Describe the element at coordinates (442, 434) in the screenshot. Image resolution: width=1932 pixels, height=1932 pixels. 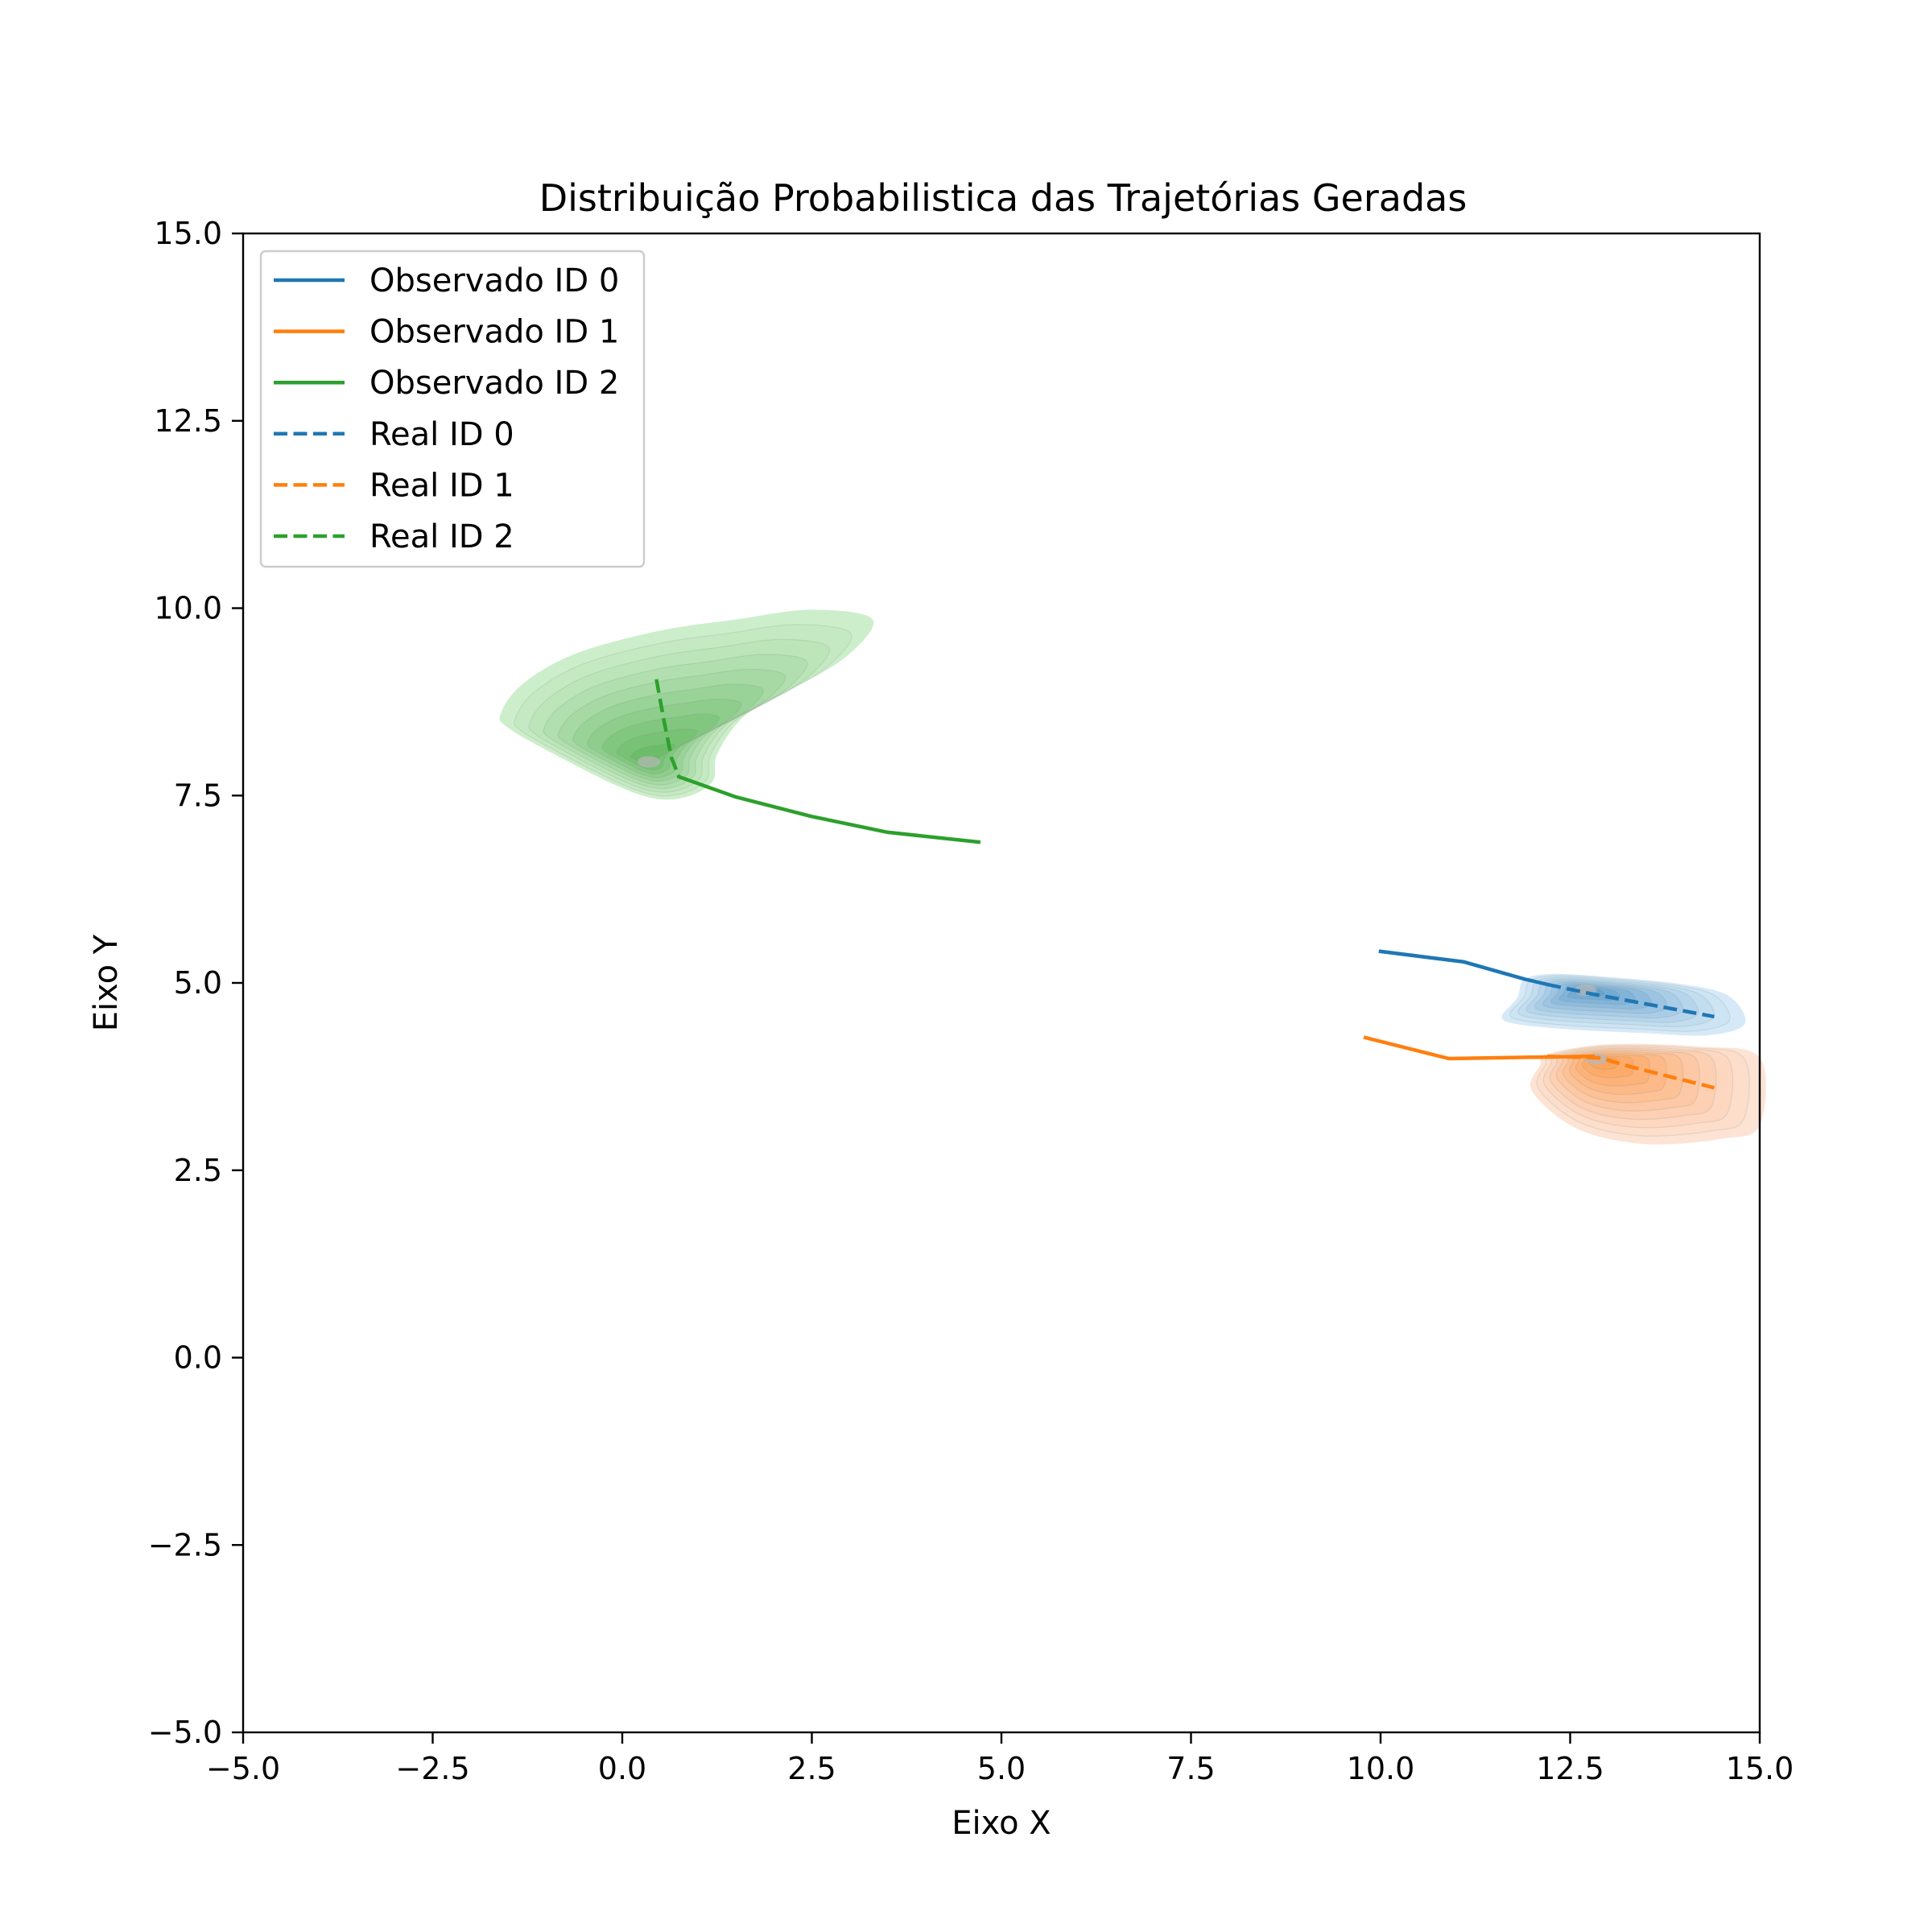
I see `legend-label-3: Real ID 0` at that location.